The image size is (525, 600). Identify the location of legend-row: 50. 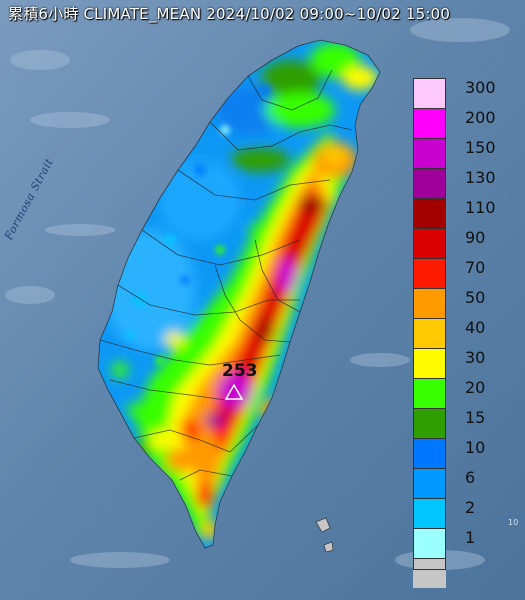
(467, 303).